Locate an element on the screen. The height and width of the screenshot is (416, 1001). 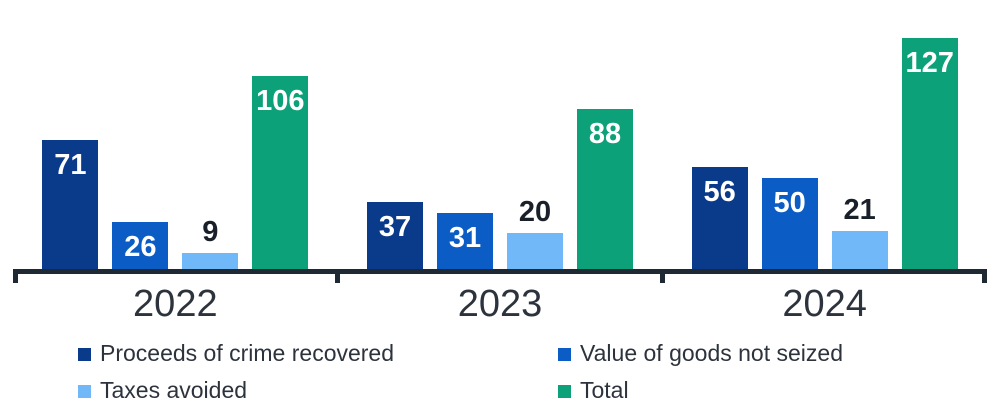
bar-value-label: 20 is located at coordinates (535, 212).